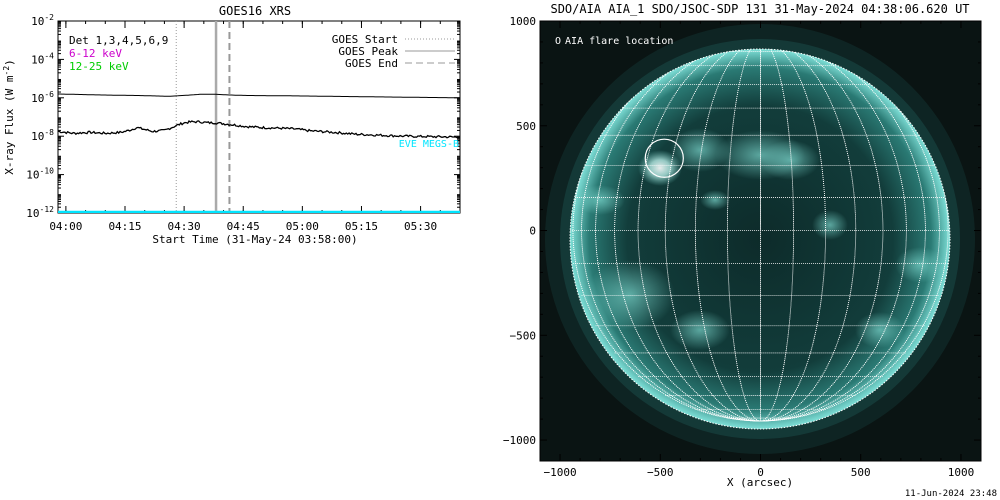  Describe the element at coordinates (42, 20) in the screenshot. I see `goes-y-tick-label: 10⁻²` at that location.